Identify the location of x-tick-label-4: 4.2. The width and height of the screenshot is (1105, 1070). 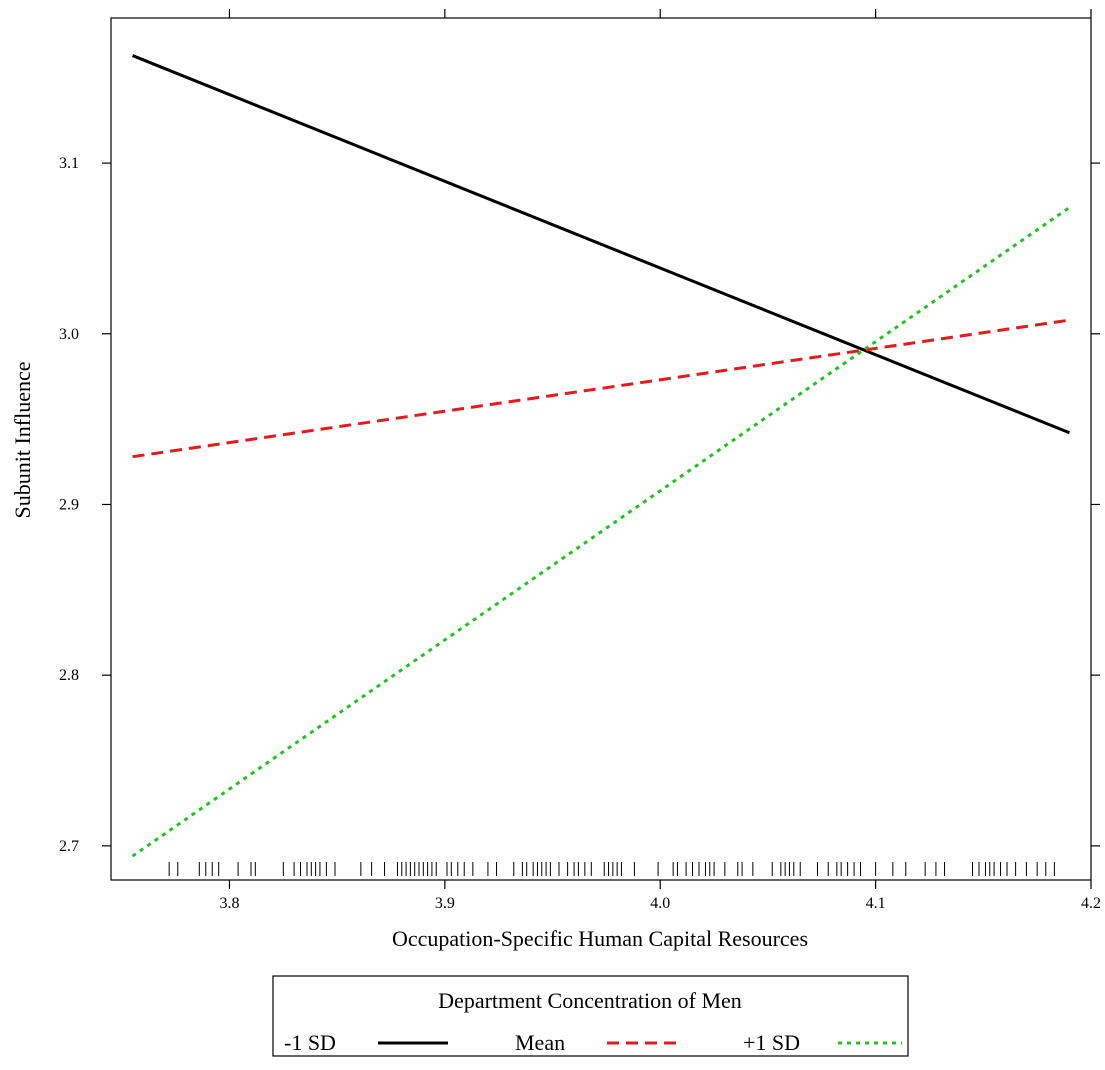
(1091, 903).